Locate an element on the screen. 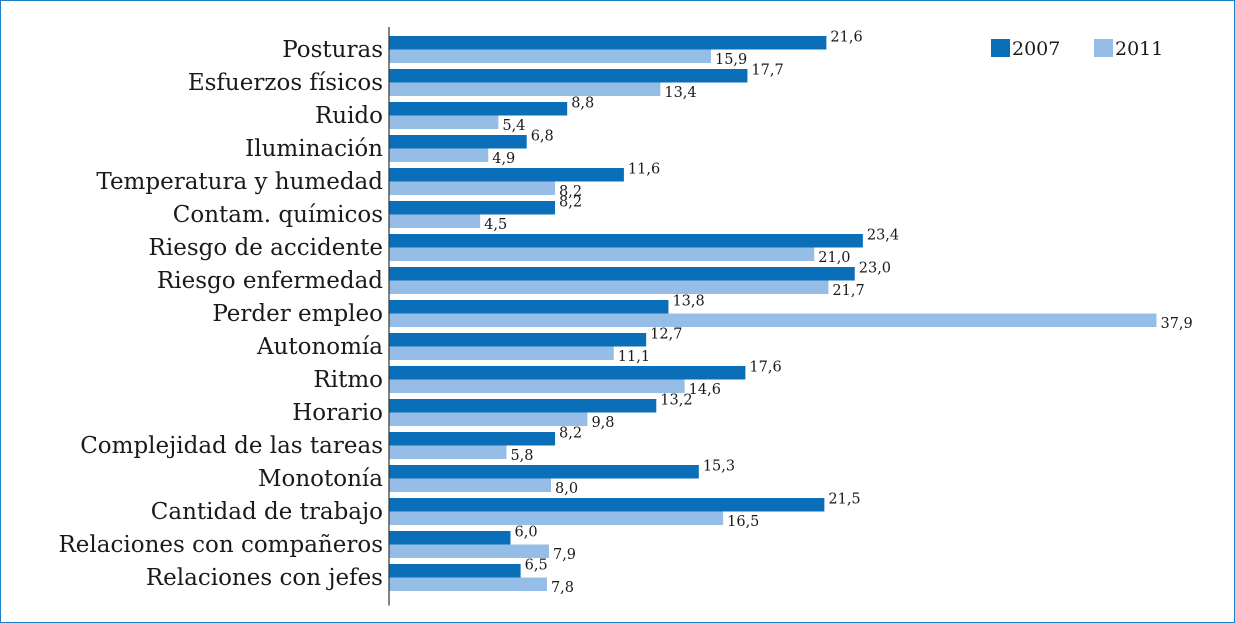 This screenshot has width=1235, height=623. value-label-2011-cantidad-de-trabajo: 16,5 is located at coordinates (743, 522).